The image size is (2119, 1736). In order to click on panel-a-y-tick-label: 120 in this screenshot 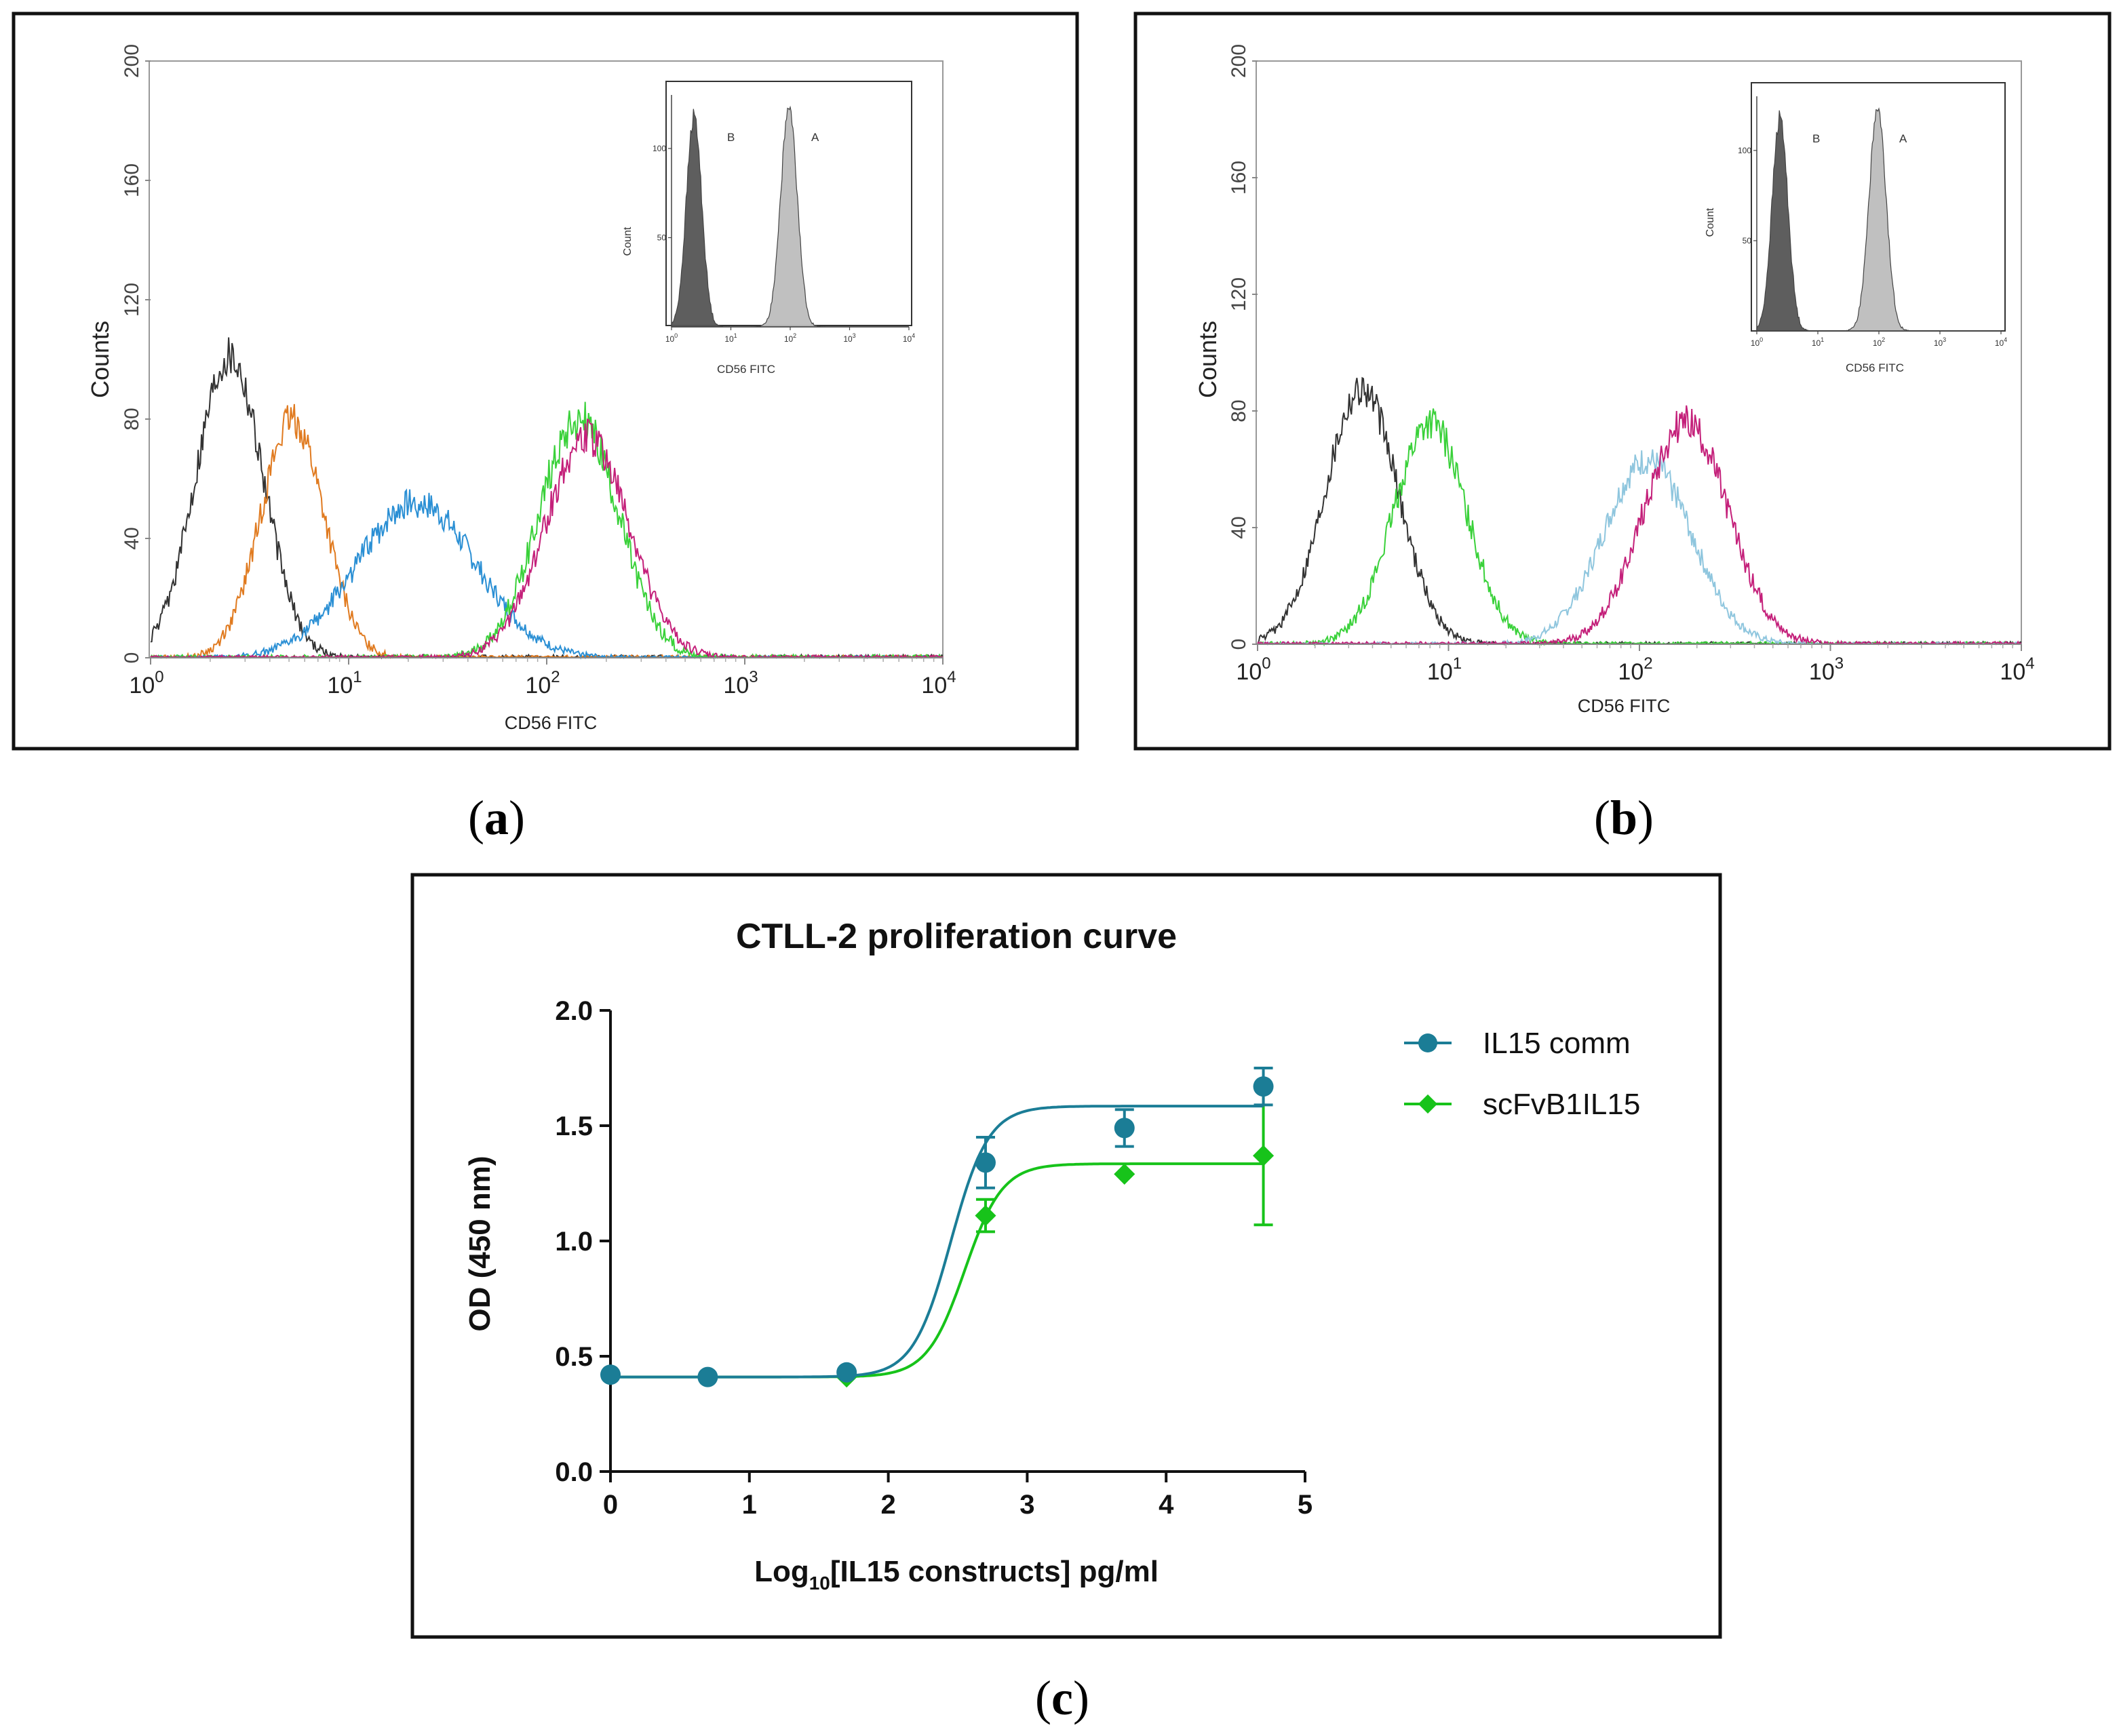, I will do `click(132, 300)`.